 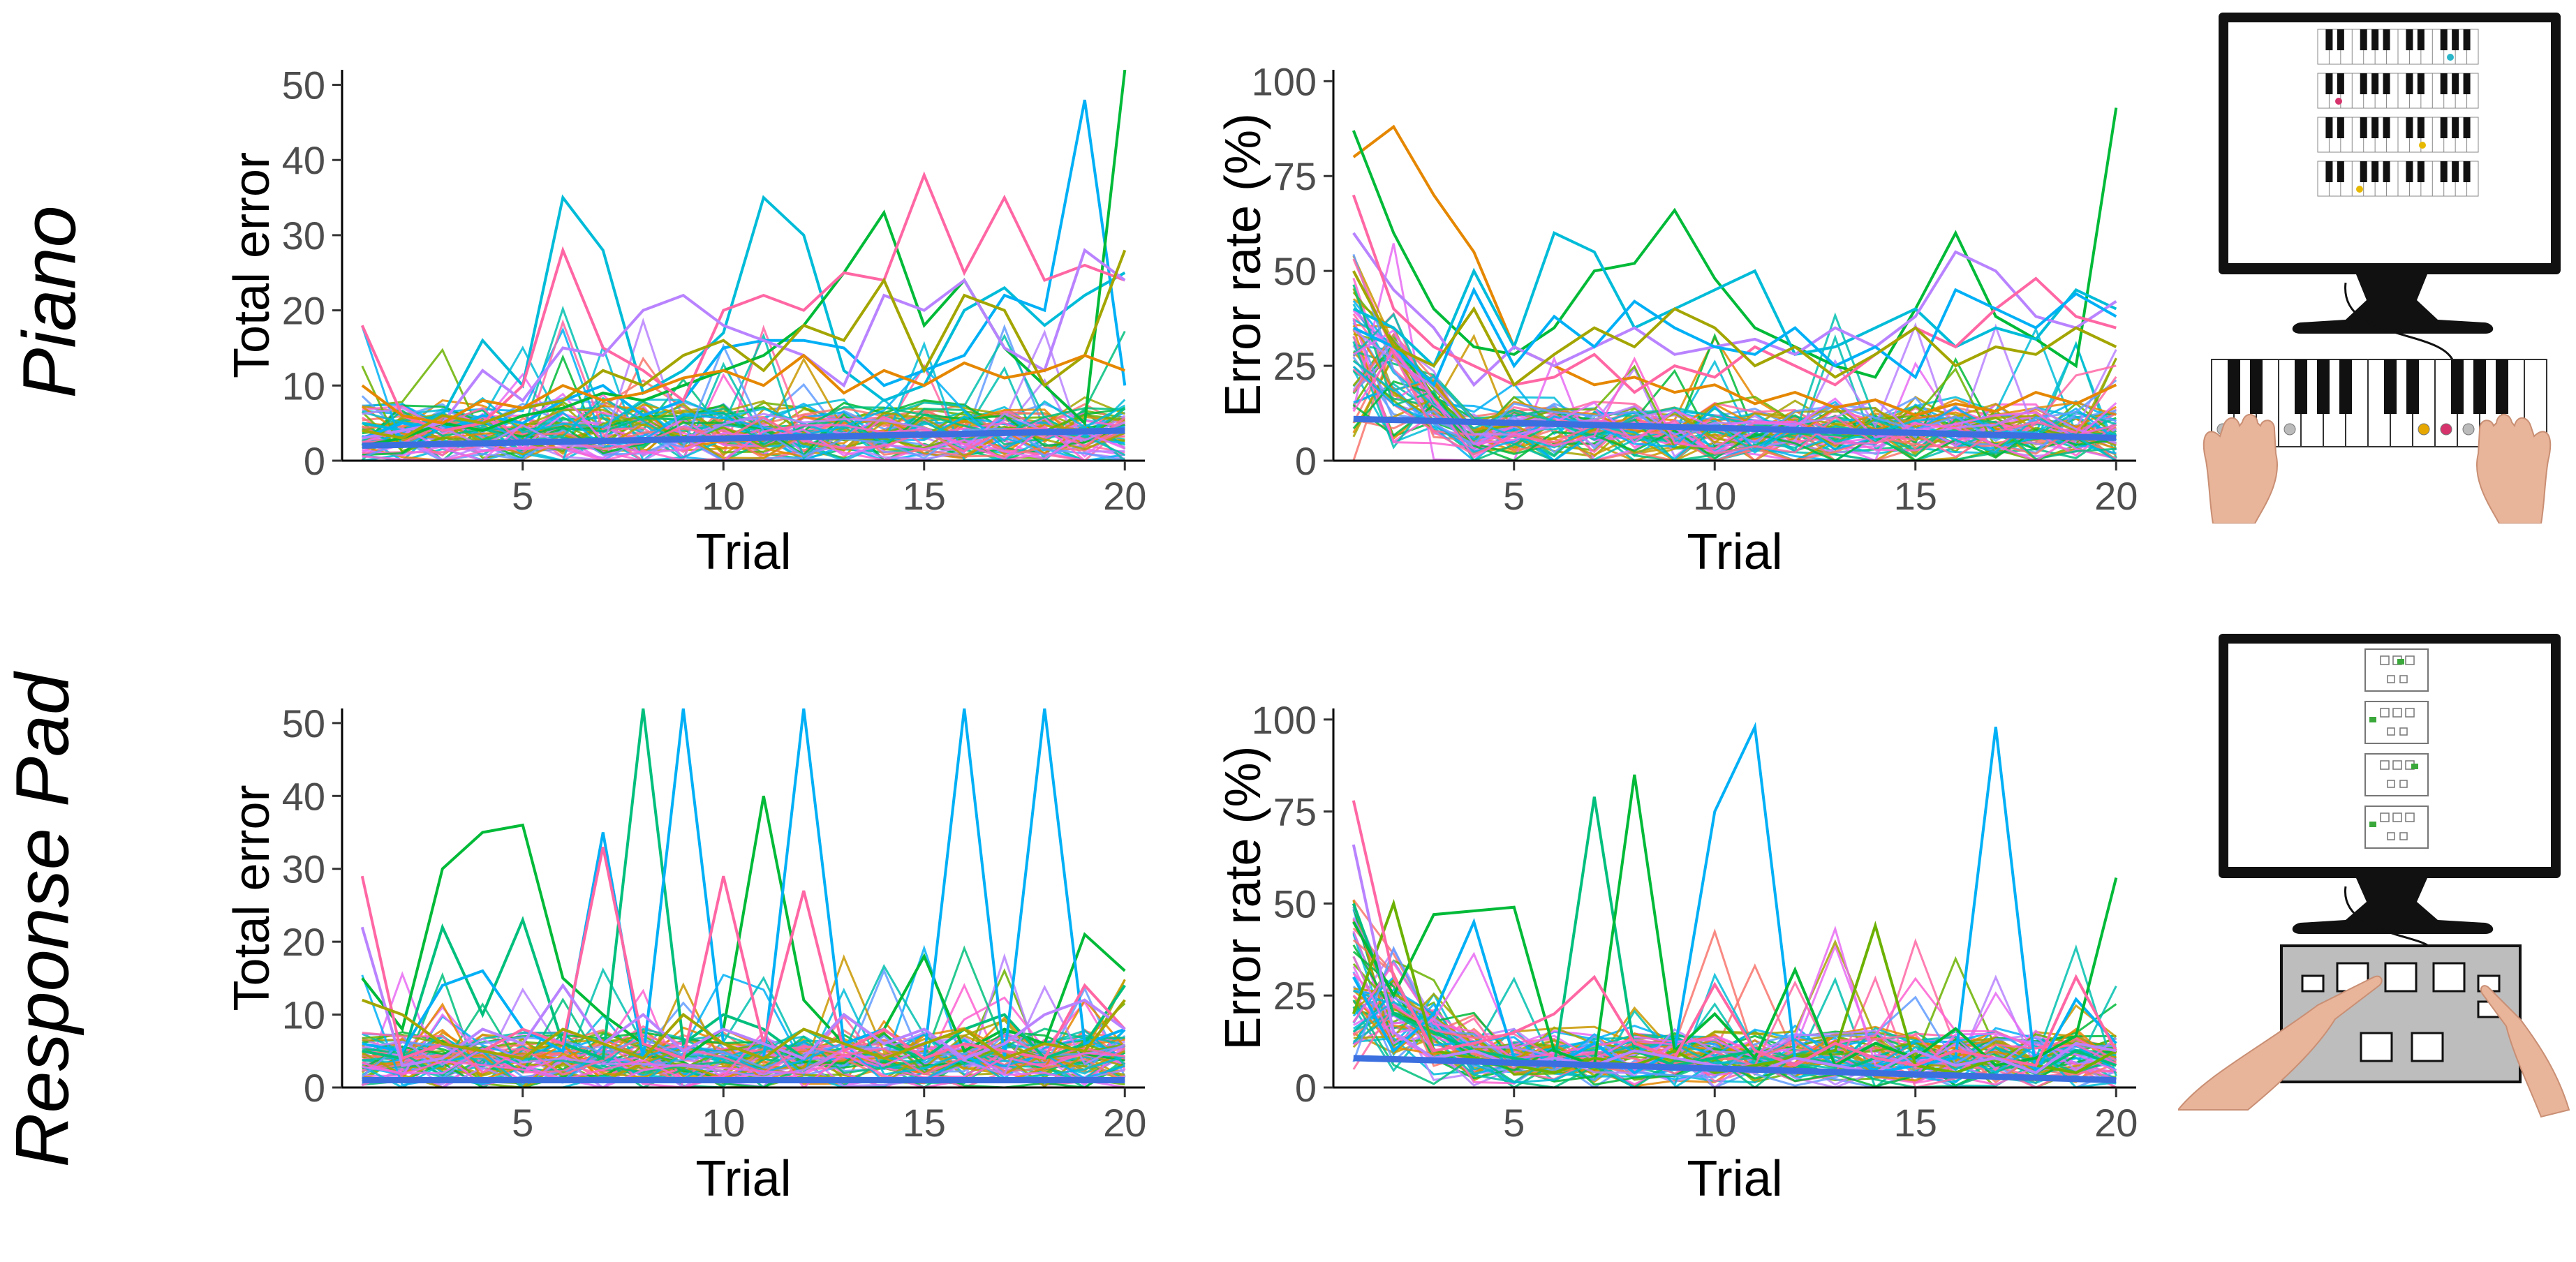 I want to click on piano-setup-icon, so click(x=2382, y=268).